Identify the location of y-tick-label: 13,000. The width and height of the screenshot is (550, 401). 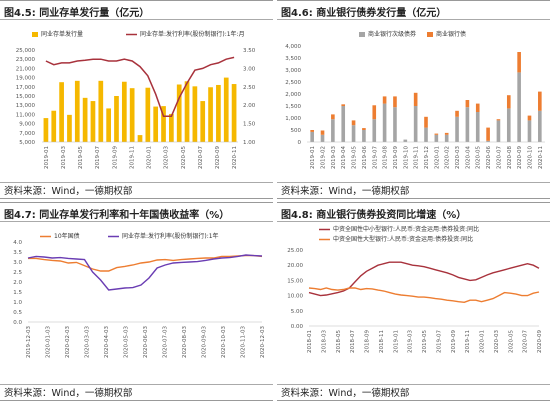
(26, 106).